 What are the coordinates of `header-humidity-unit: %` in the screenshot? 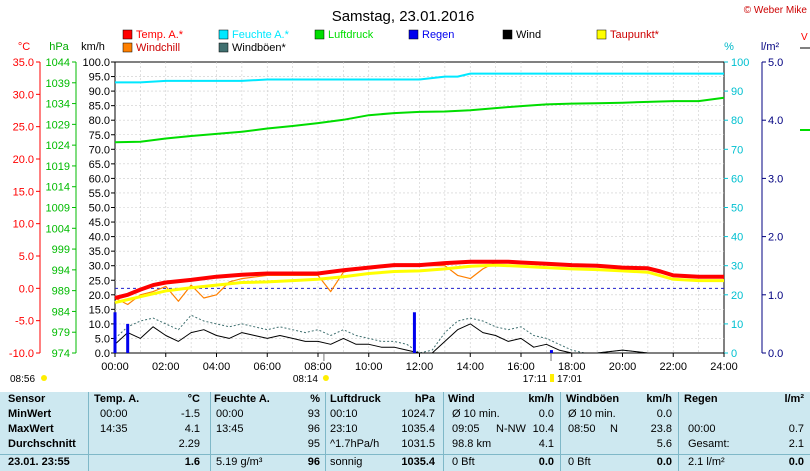 It's located at (315, 399).